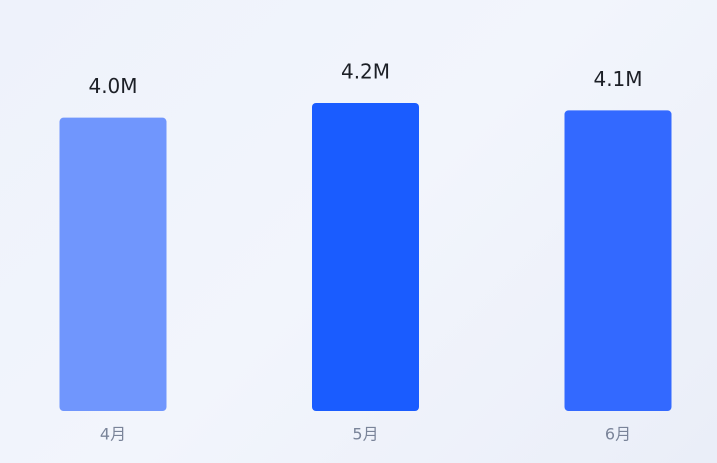 This screenshot has height=463, width=717. What do you see at coordinates (113, 434) in the screenshot?
I see `x-tick-label: 4月` at bounding box center [113, 434].